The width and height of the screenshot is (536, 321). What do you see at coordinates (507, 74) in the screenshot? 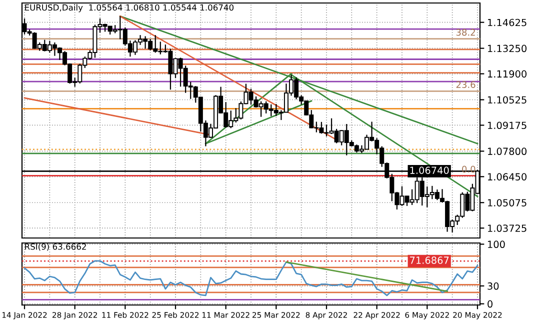
I see `y-tick-label: 1.11900` at bounding box center [507, 74].